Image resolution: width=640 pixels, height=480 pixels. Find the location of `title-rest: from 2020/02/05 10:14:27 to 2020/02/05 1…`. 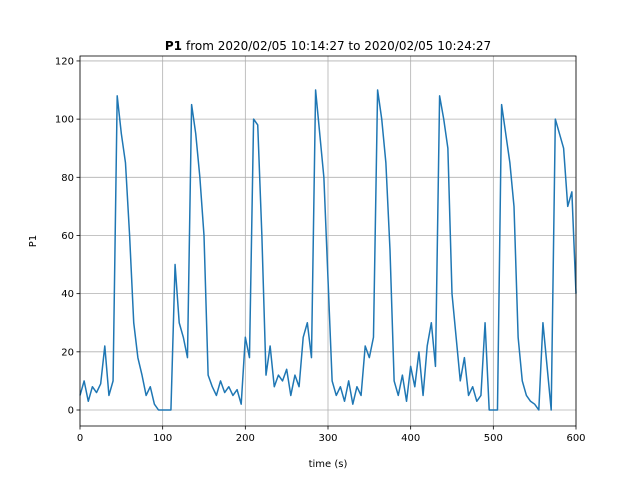

title-rest: from 2020/02/05 10:14:27 to 2020/02/05 1… is located at coordinates (338, 46).